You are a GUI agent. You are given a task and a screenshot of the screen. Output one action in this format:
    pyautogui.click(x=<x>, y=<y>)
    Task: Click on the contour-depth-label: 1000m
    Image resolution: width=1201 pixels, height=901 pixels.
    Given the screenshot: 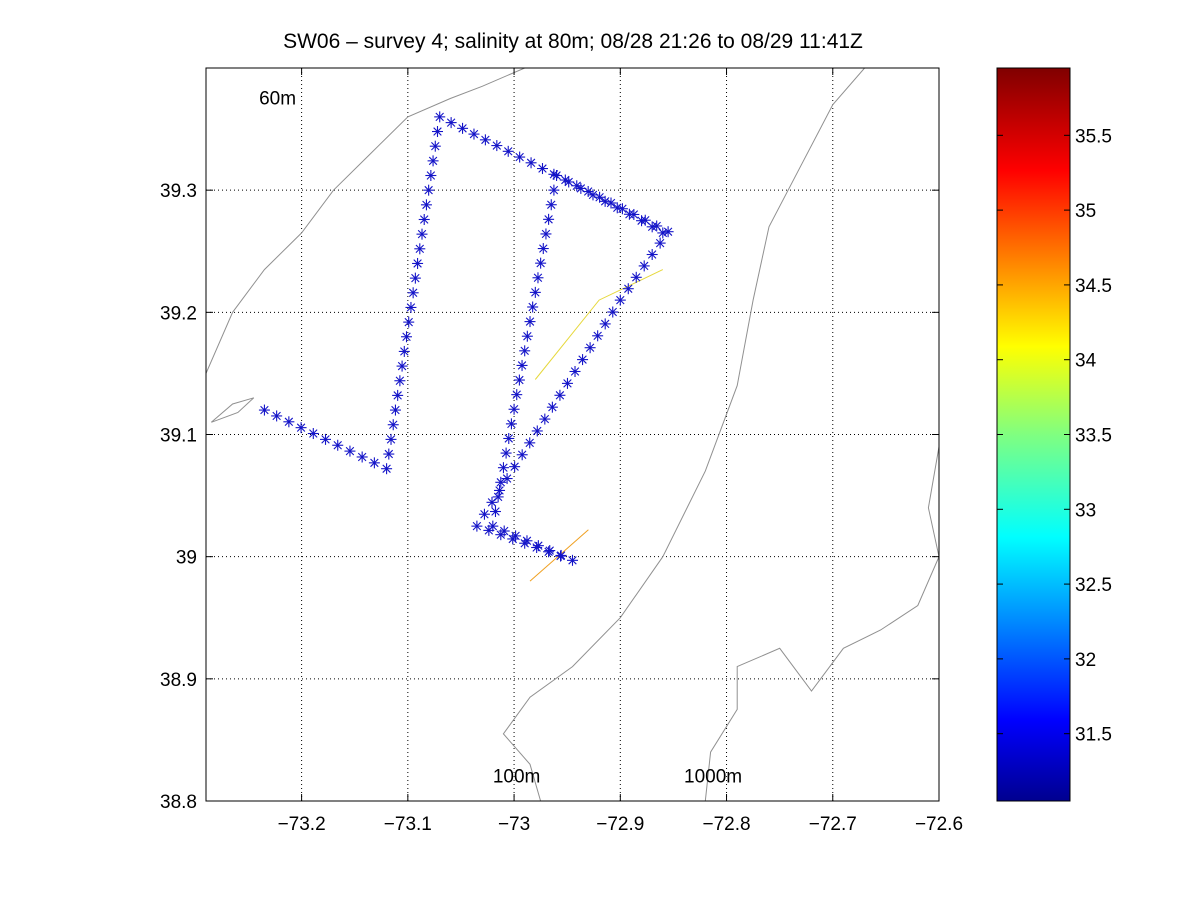 What is the action you would take?
    pyautogui.click(x=713, y=777)
    